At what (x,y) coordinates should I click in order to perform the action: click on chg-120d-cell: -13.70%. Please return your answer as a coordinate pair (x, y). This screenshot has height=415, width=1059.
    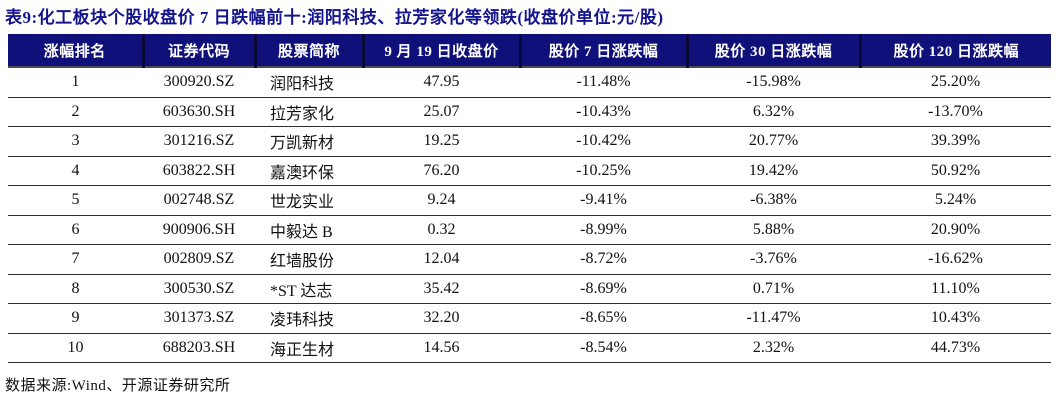
    Looking at the image, I should click on (955, 112).